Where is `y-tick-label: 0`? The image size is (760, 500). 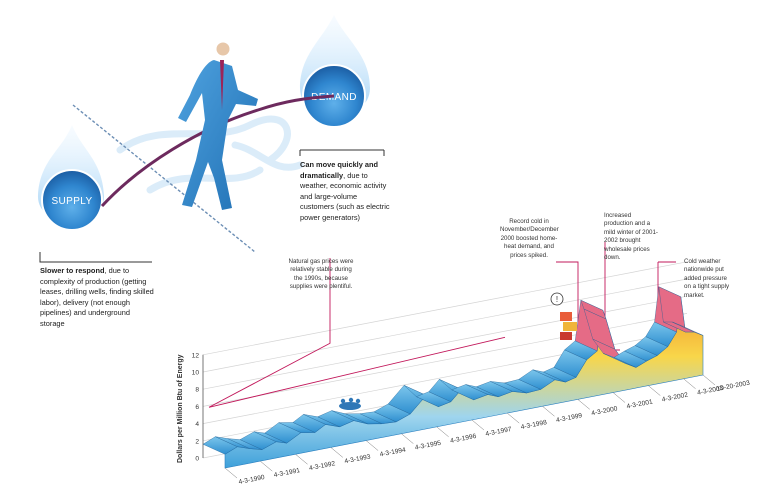 y-tick-label: 0 is located at coordinates (197, 459).